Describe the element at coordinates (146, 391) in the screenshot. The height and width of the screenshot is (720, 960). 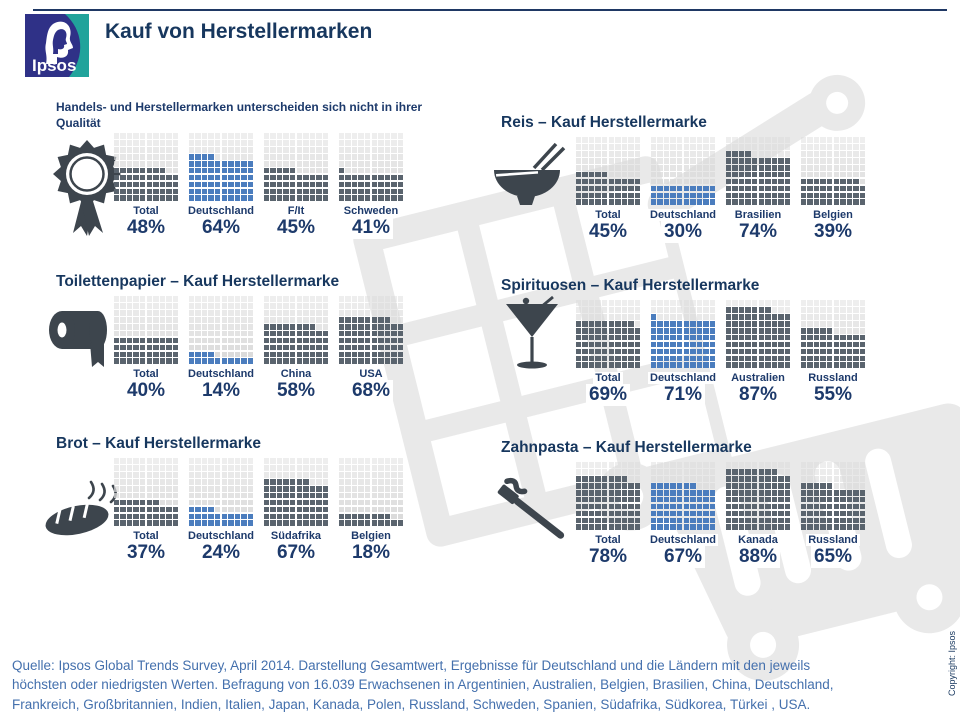
I see `percentage-value: 40%` at that location.